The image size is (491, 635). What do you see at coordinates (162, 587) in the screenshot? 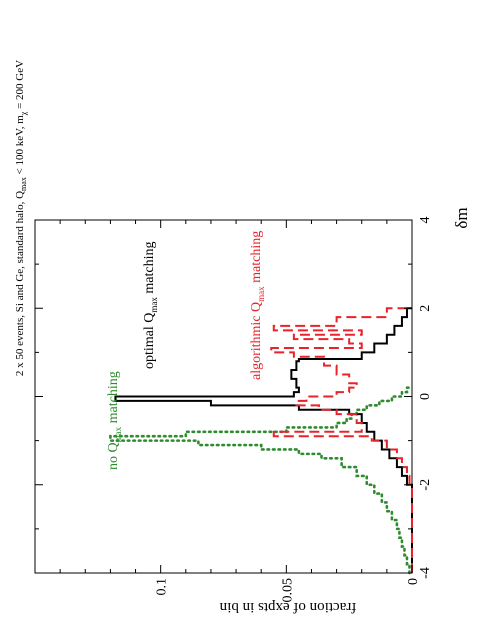
I see `y-tick-label: 0.1` at bounding box center [162, 587].